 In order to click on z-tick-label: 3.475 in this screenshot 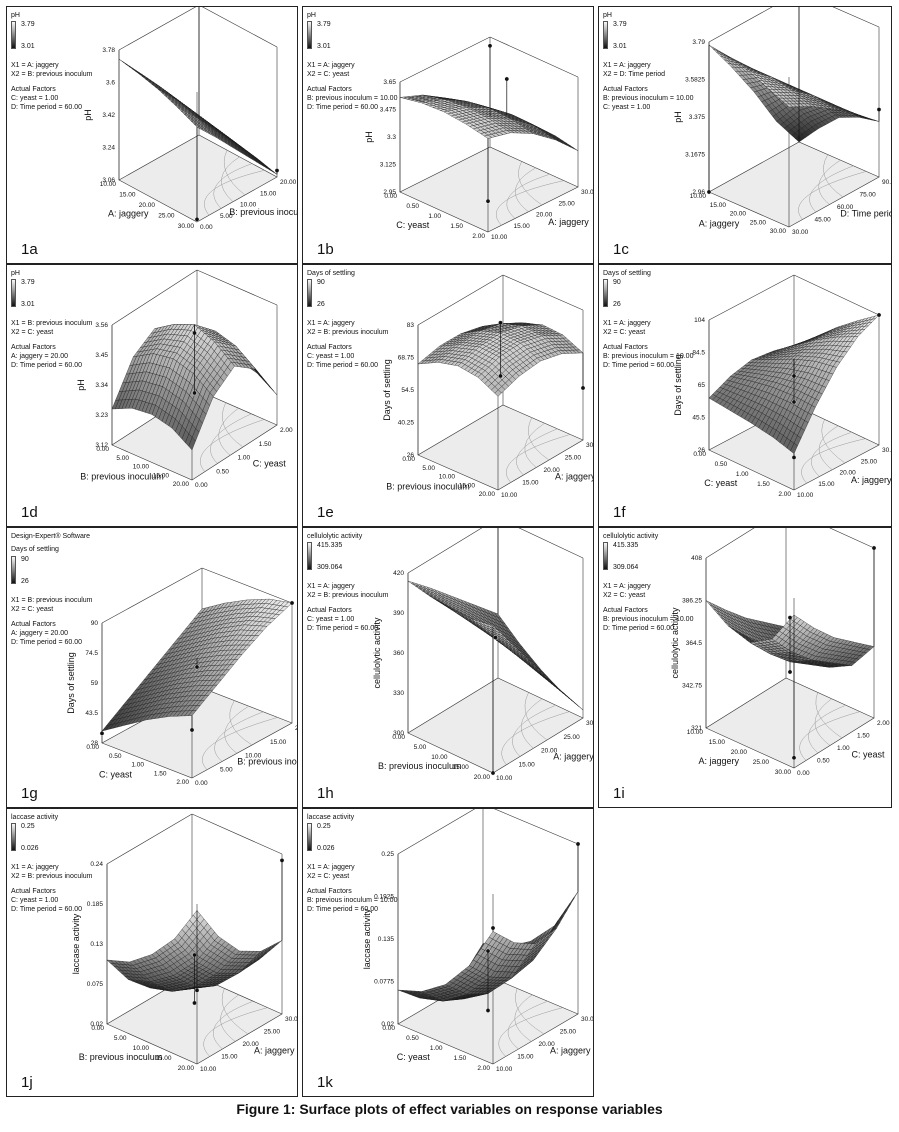, I will do `click(388, 110)`.